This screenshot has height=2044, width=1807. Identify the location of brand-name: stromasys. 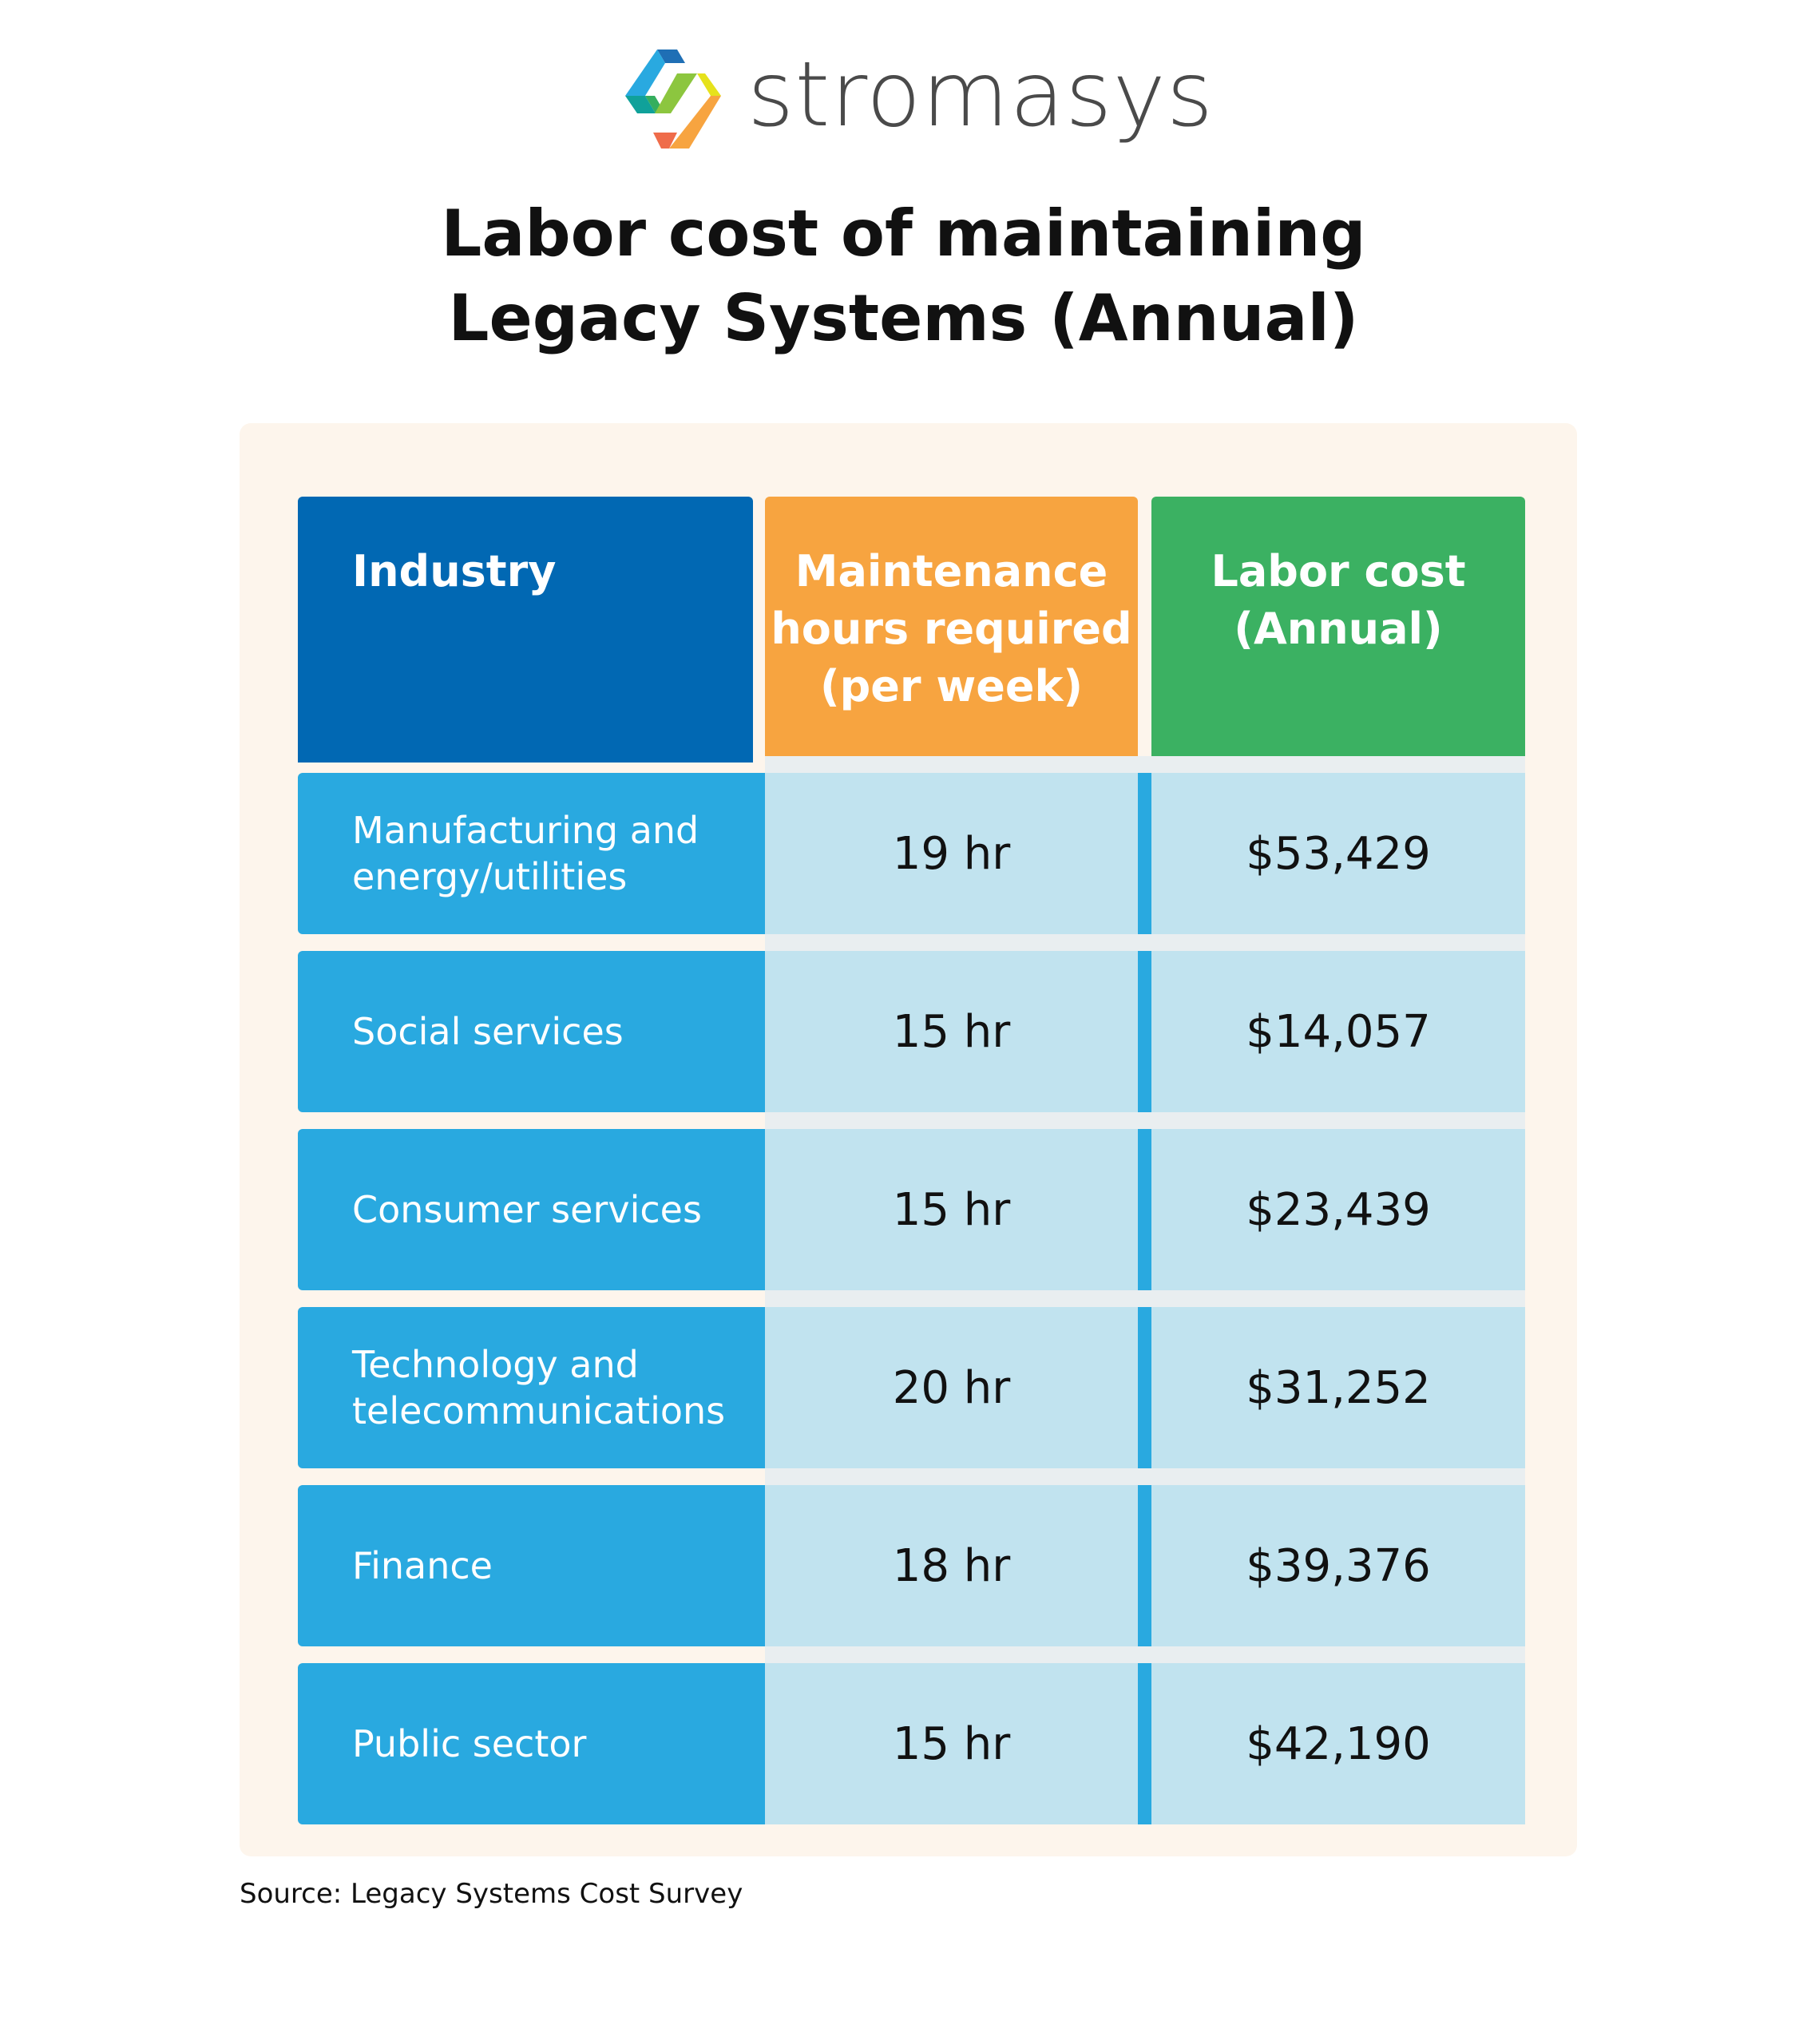
(981, 95).